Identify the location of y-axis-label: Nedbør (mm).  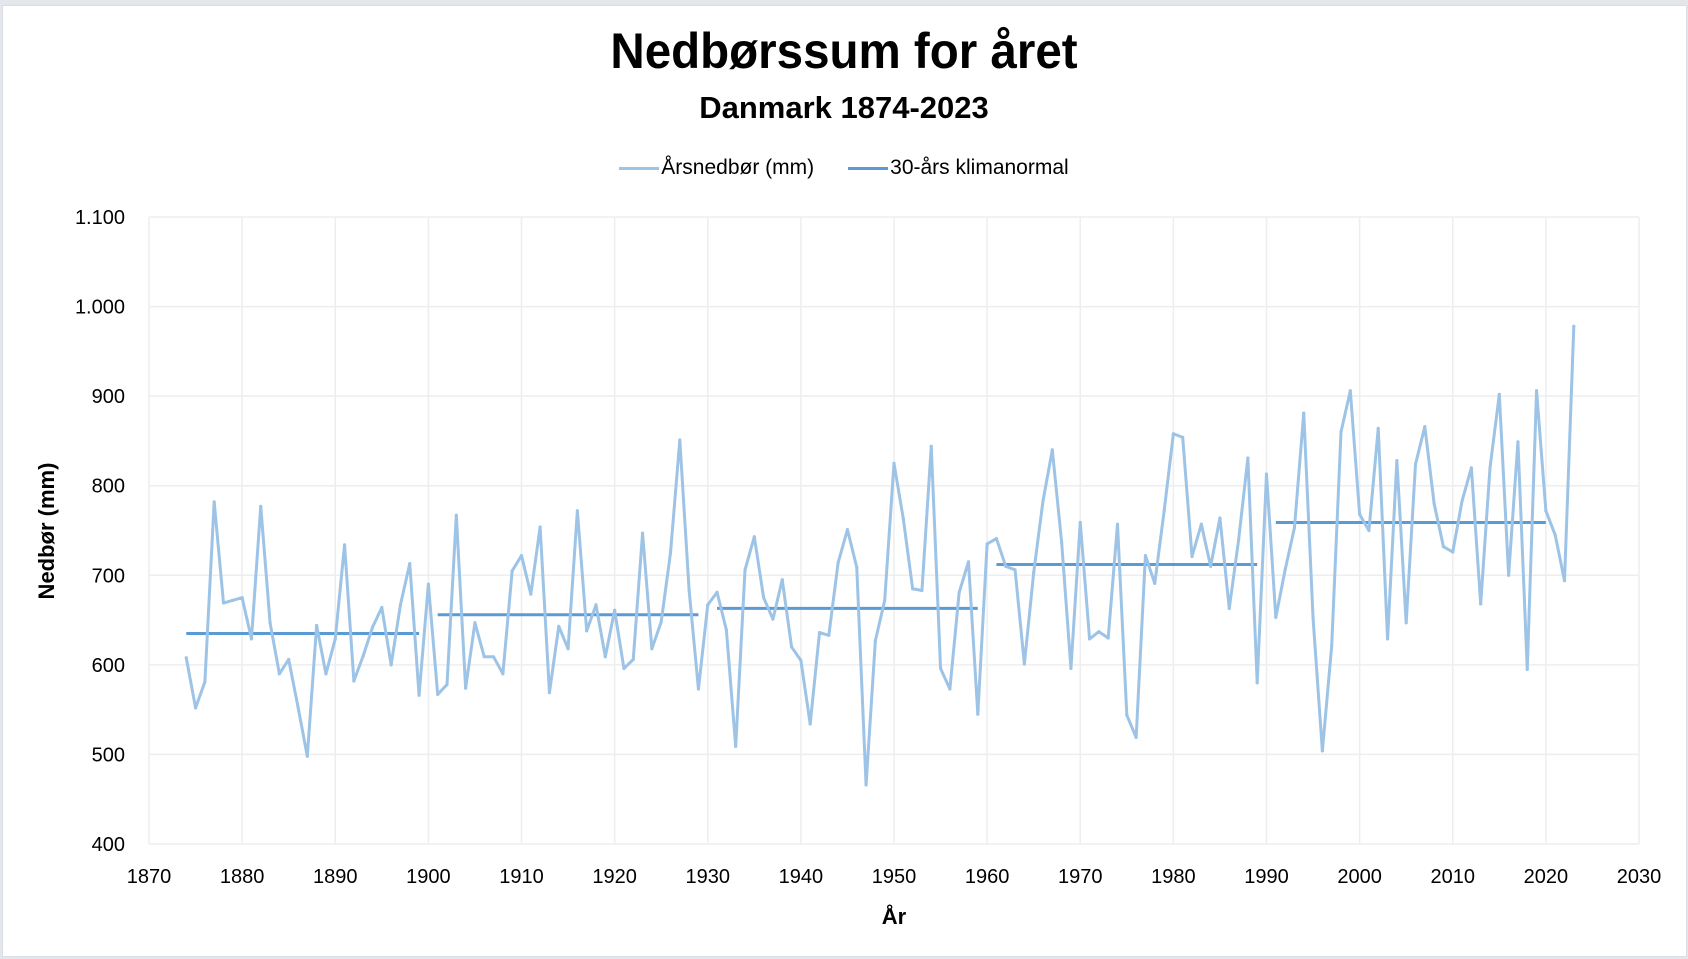
(46, 531).